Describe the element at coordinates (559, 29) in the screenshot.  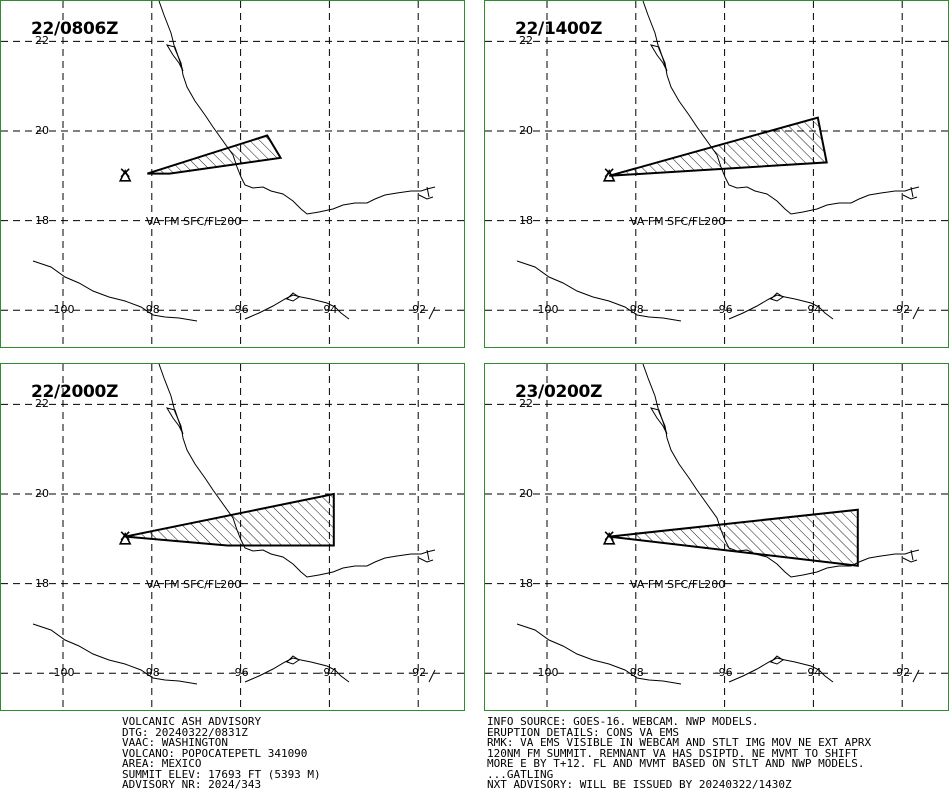
I see `panel-valid-time: 22/1400Z` at that location.